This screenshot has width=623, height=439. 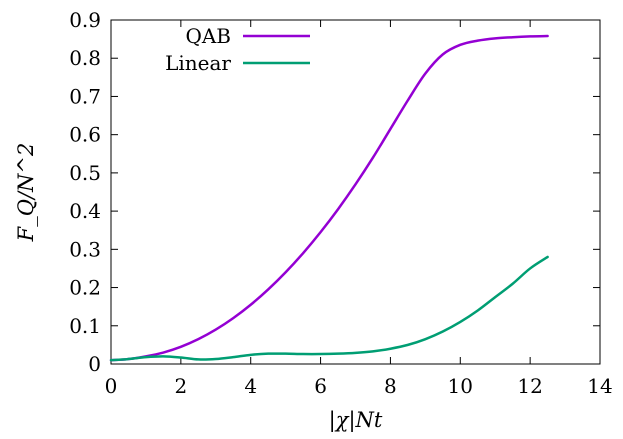 What do you see at coordinates (85, 288) in the screenshot?
I see `y-tick-label: 0.2` at bounding box center [85, 288].